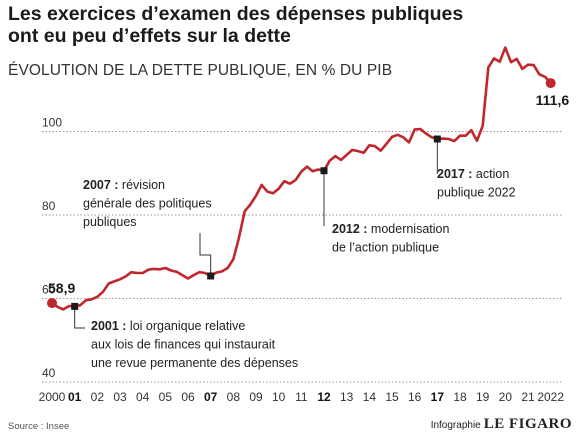 The height and width of the screenshot is (443, 582). Describe the element at coordinates (52, 303) in the screenshot. I see `start-point-dot` at that location.